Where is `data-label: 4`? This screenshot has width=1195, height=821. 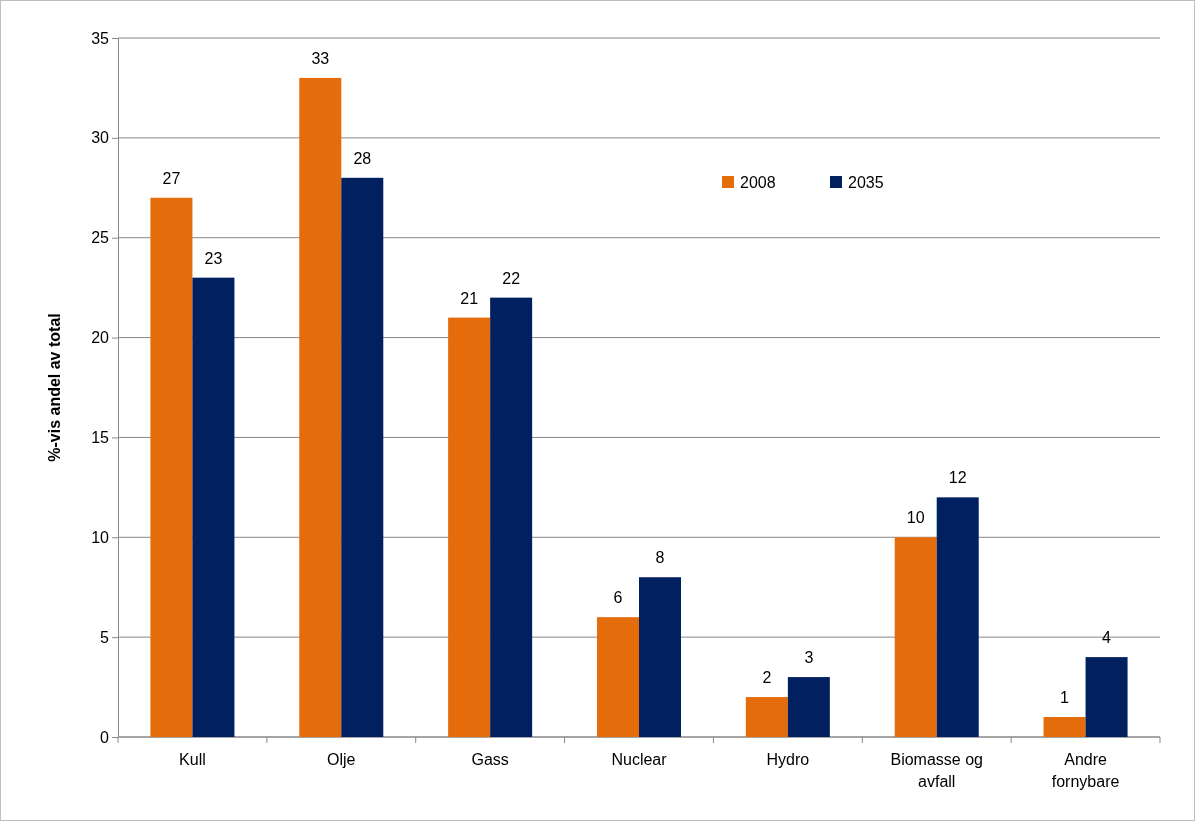
data-label: 4 is located at coordinates (1107, 638).